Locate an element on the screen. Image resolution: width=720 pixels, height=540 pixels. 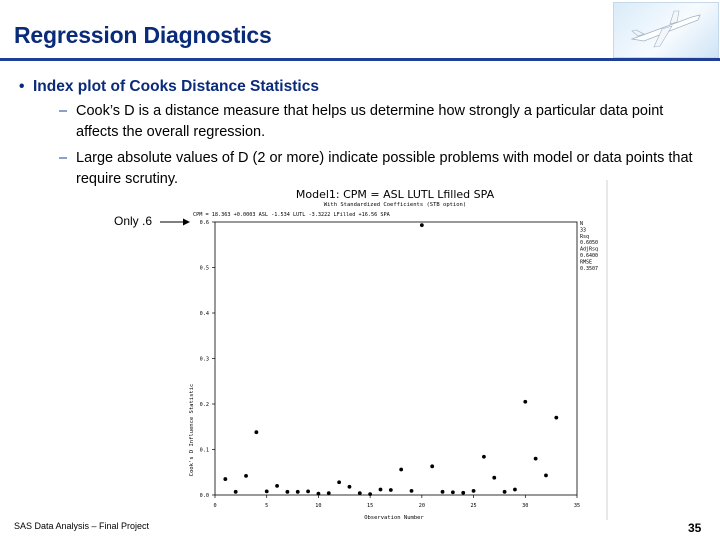
x-tick-label: 35 is located at coordinates (577, 506).